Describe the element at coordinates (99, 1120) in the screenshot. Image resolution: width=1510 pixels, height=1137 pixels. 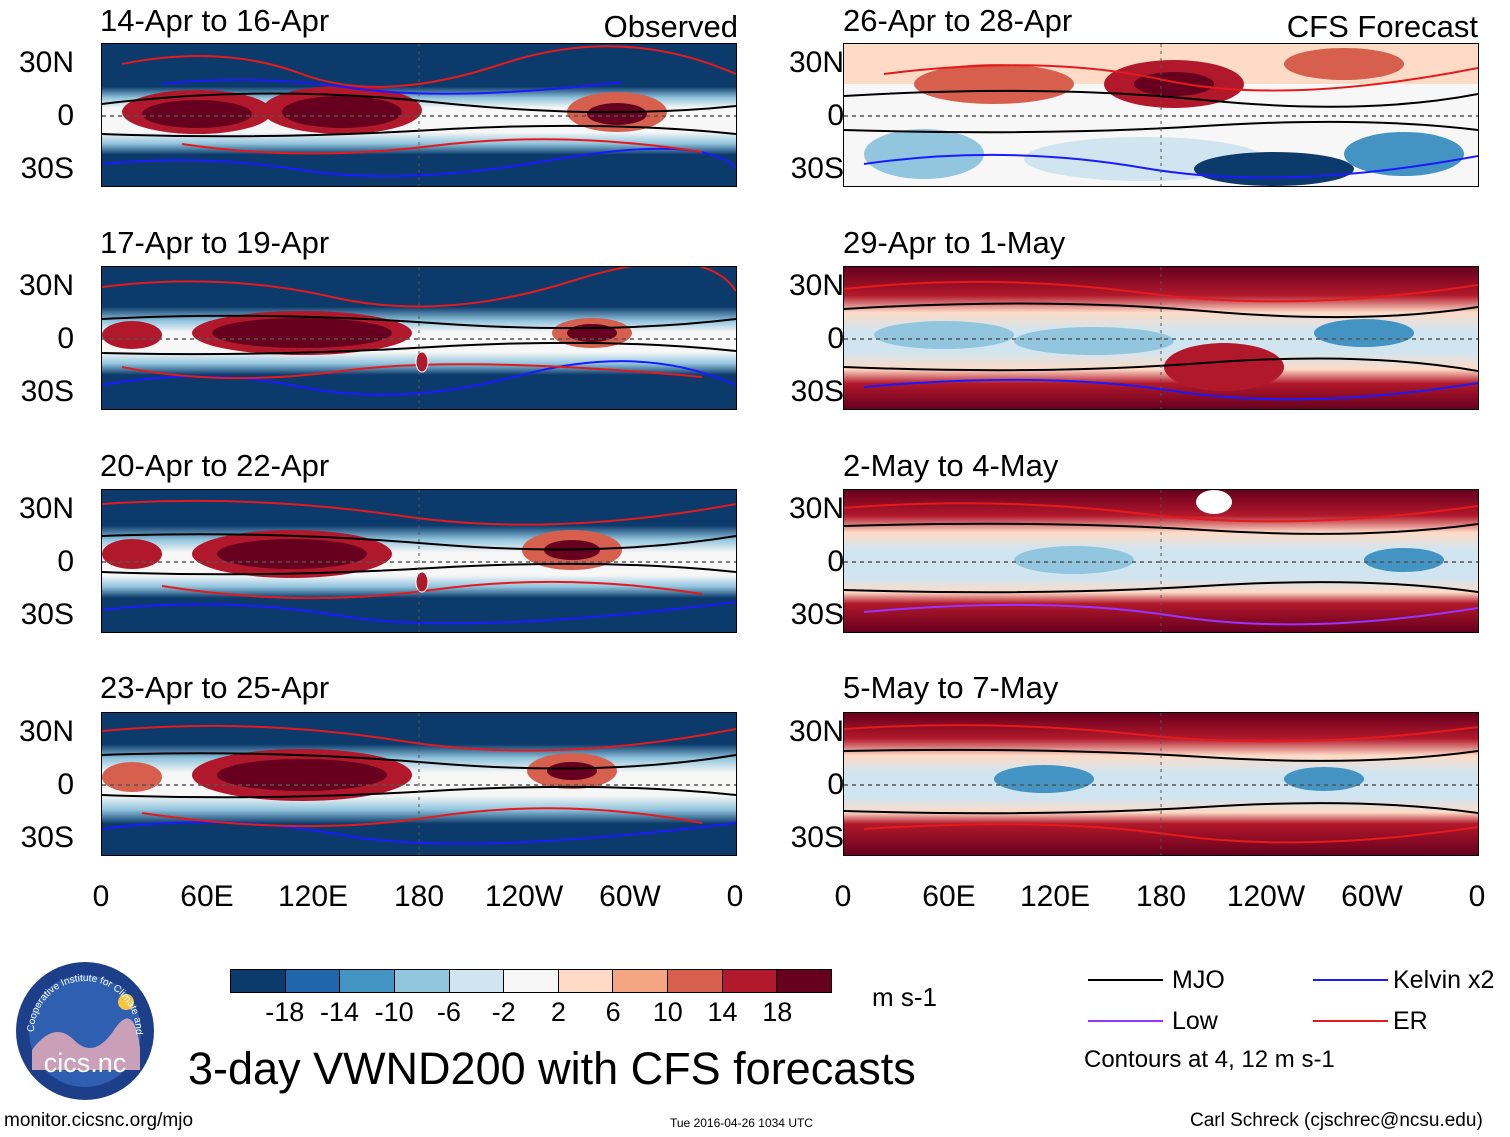
I see `footer-url: monitor.cicsnc.org/mjo` at that location.